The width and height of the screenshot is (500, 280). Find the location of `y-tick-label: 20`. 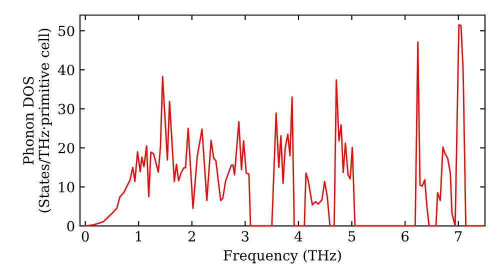

y-tick-label: 20 is located at coordinates (66, 148).